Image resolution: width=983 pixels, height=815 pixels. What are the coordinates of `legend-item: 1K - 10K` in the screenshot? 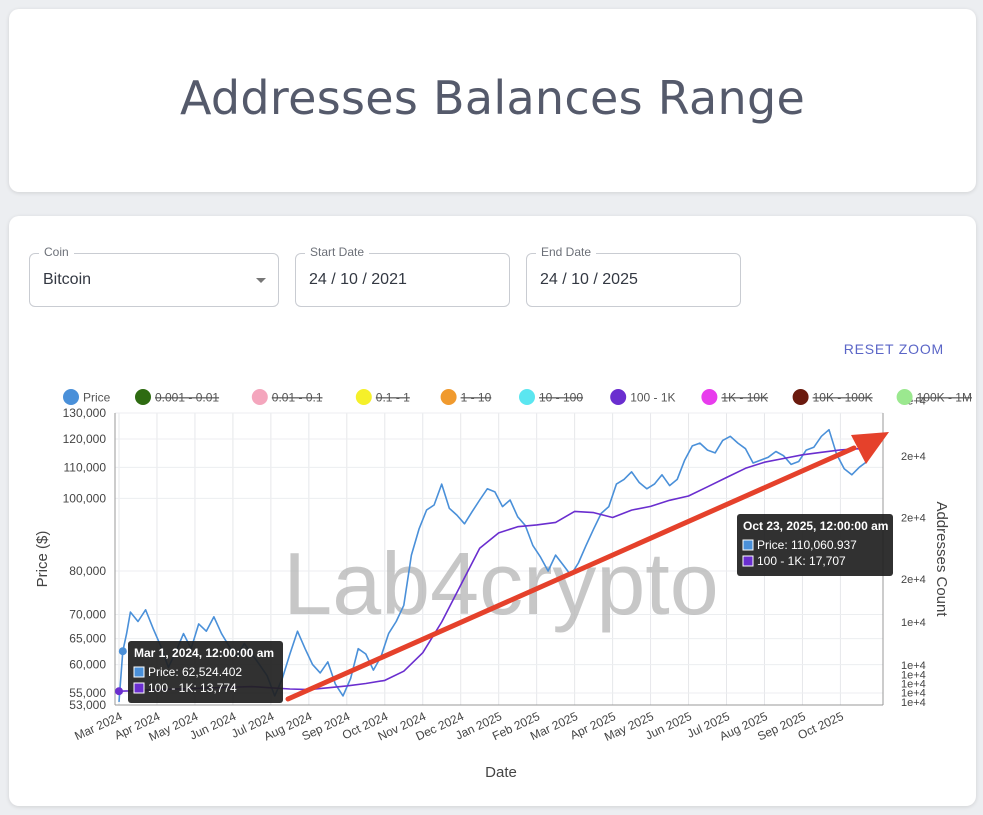 It's located at (734, 397).